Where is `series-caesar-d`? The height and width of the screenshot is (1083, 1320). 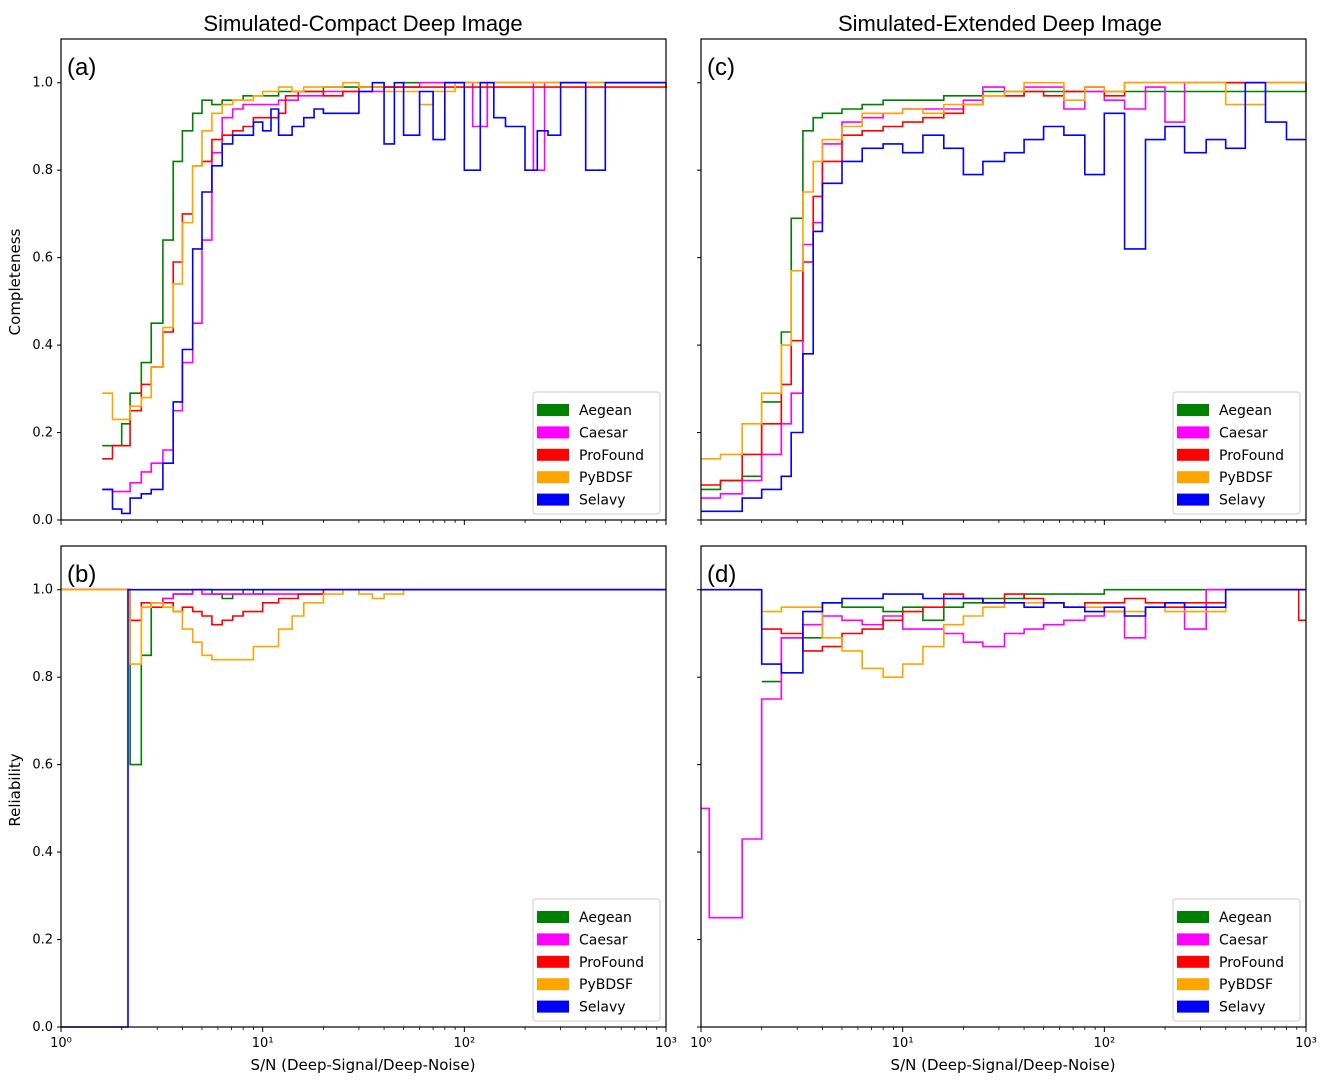 series-caesar-d is located at coordinates (1003, 753).